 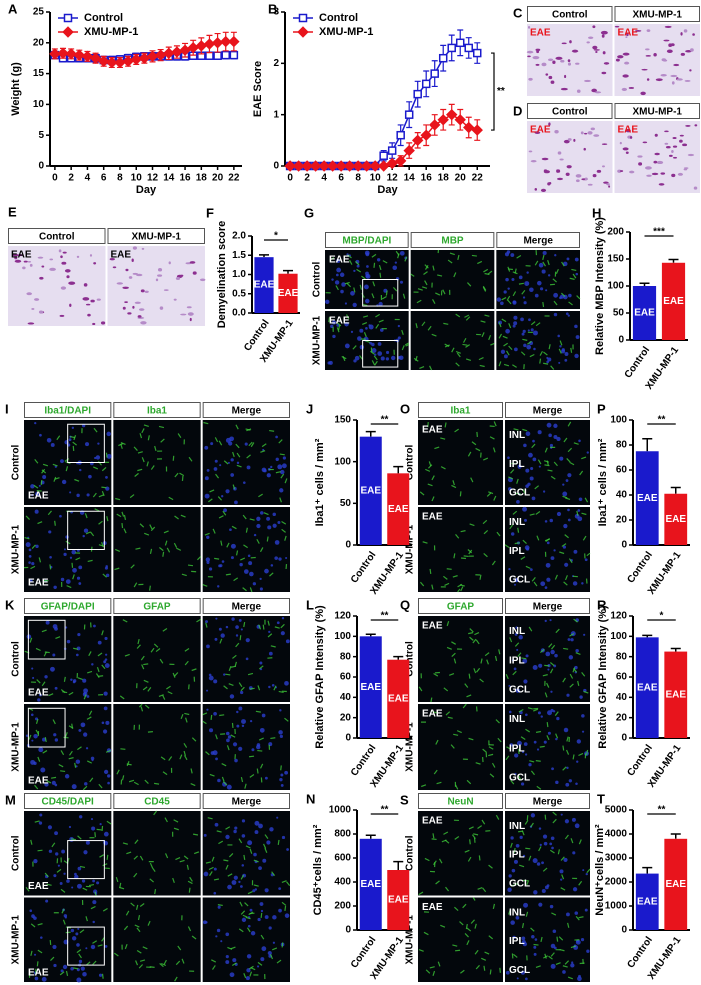 What do you see at coordinates (41, 166) in the screenshot?
I see `y-tick-label: 0` at bounding box center [41, 166].